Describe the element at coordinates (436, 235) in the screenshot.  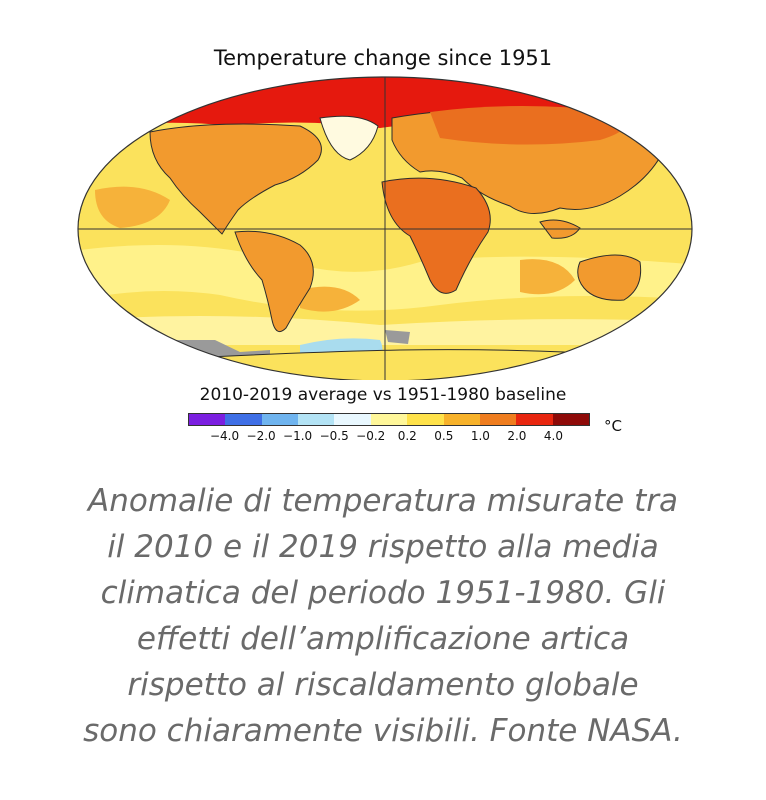
I see `land-africa` at that location.